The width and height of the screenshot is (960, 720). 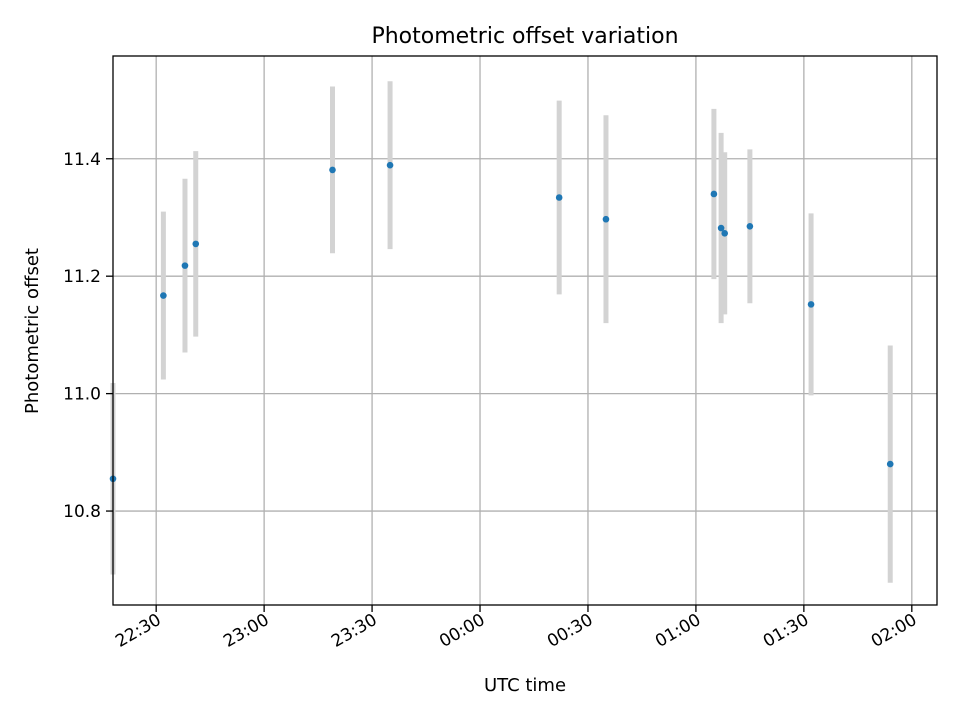 What do you see at coordinates (525, 685) in the screenshot?
I see `x-axis-label: UTC time` at bounding box center [525, 685].